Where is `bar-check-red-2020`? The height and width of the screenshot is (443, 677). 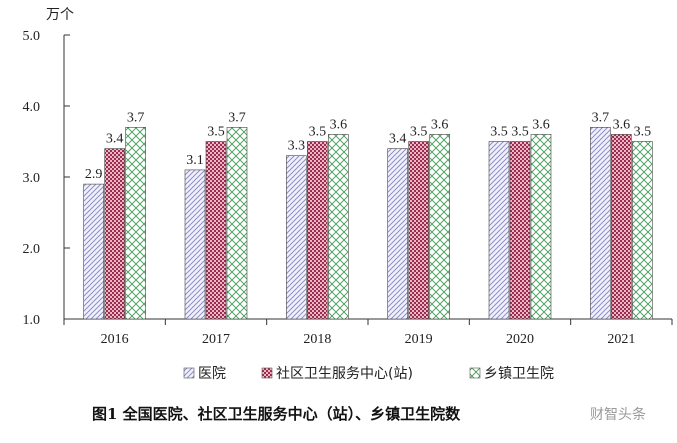 bar-check-red-2020 is located at coordinates (520, 230).